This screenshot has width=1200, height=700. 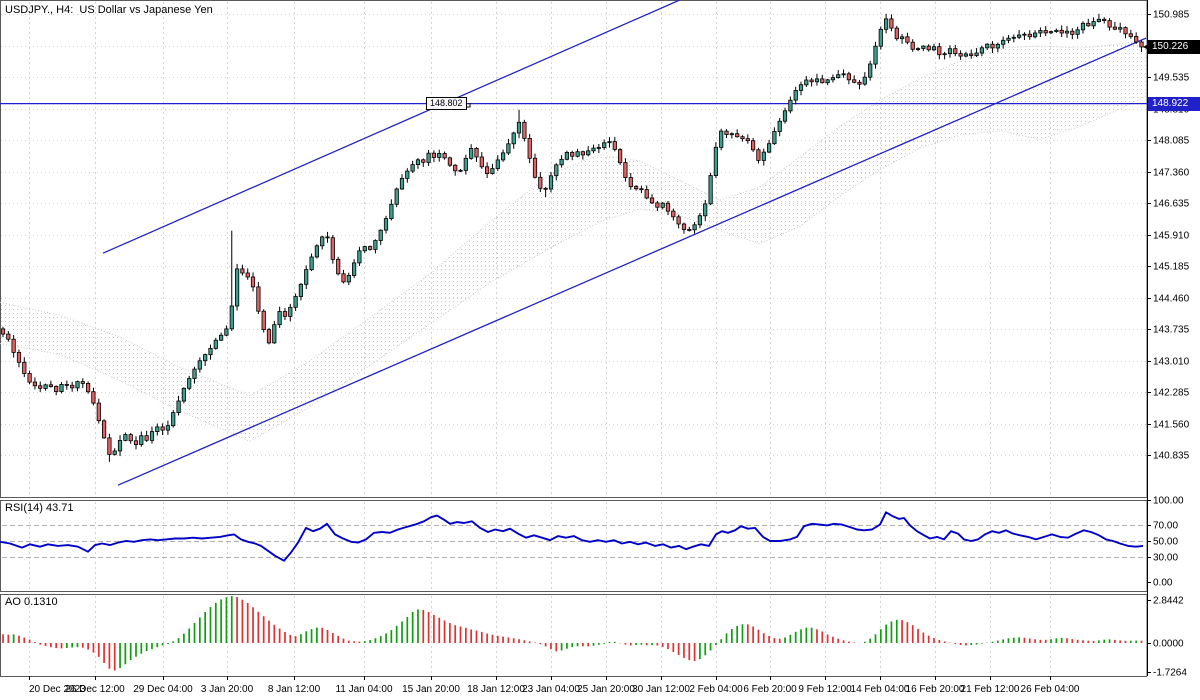 I want to click on time-label: 21 Feb 12:00, so click(x=990, y=689).